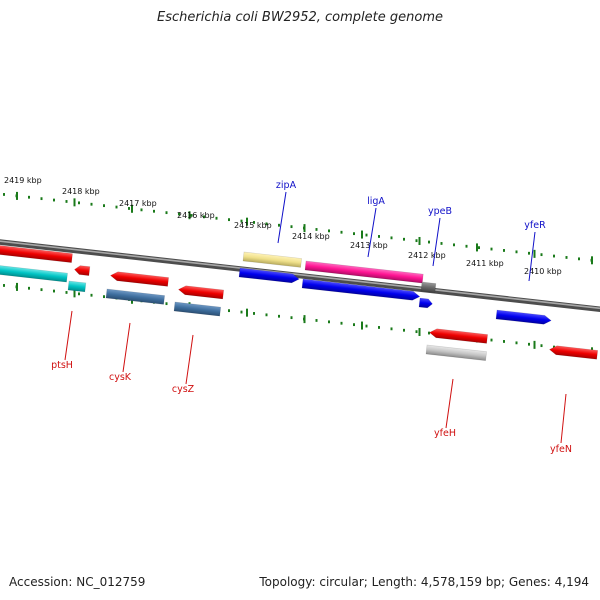  I want to click on scale-label: 2415 kbp, so click(253, 225).